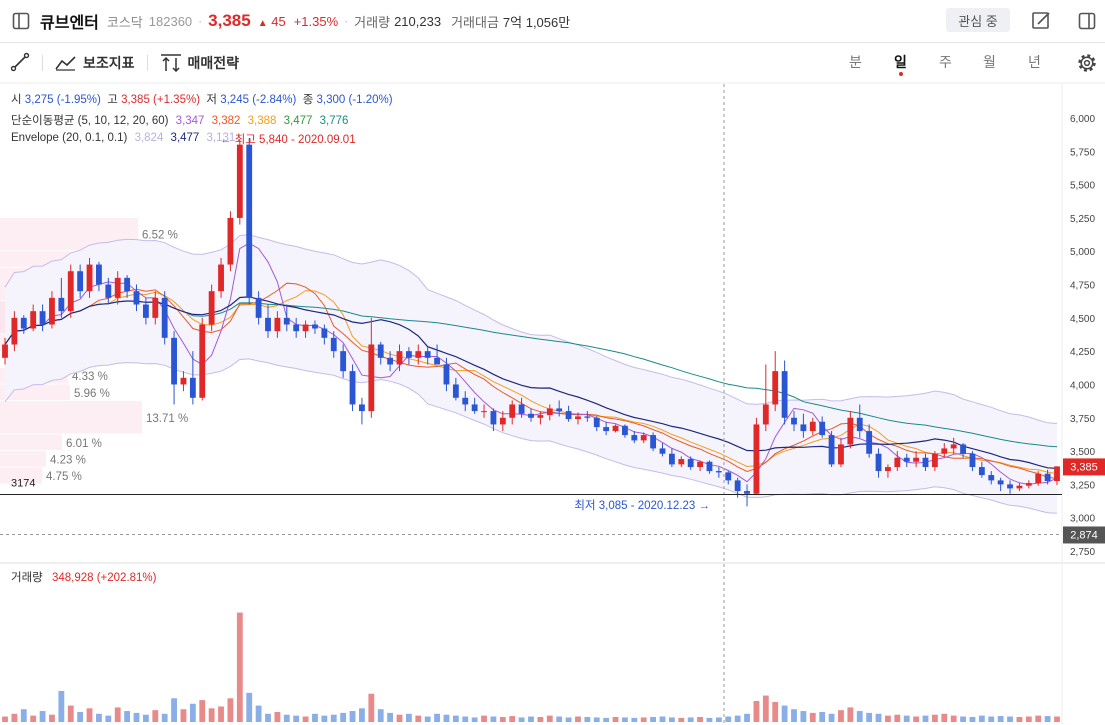 This screenshot has height=725, width=1105. Describe the element at coordinates (1087, 65) in the screenshot. I see `settings-gear-icon` at that location.